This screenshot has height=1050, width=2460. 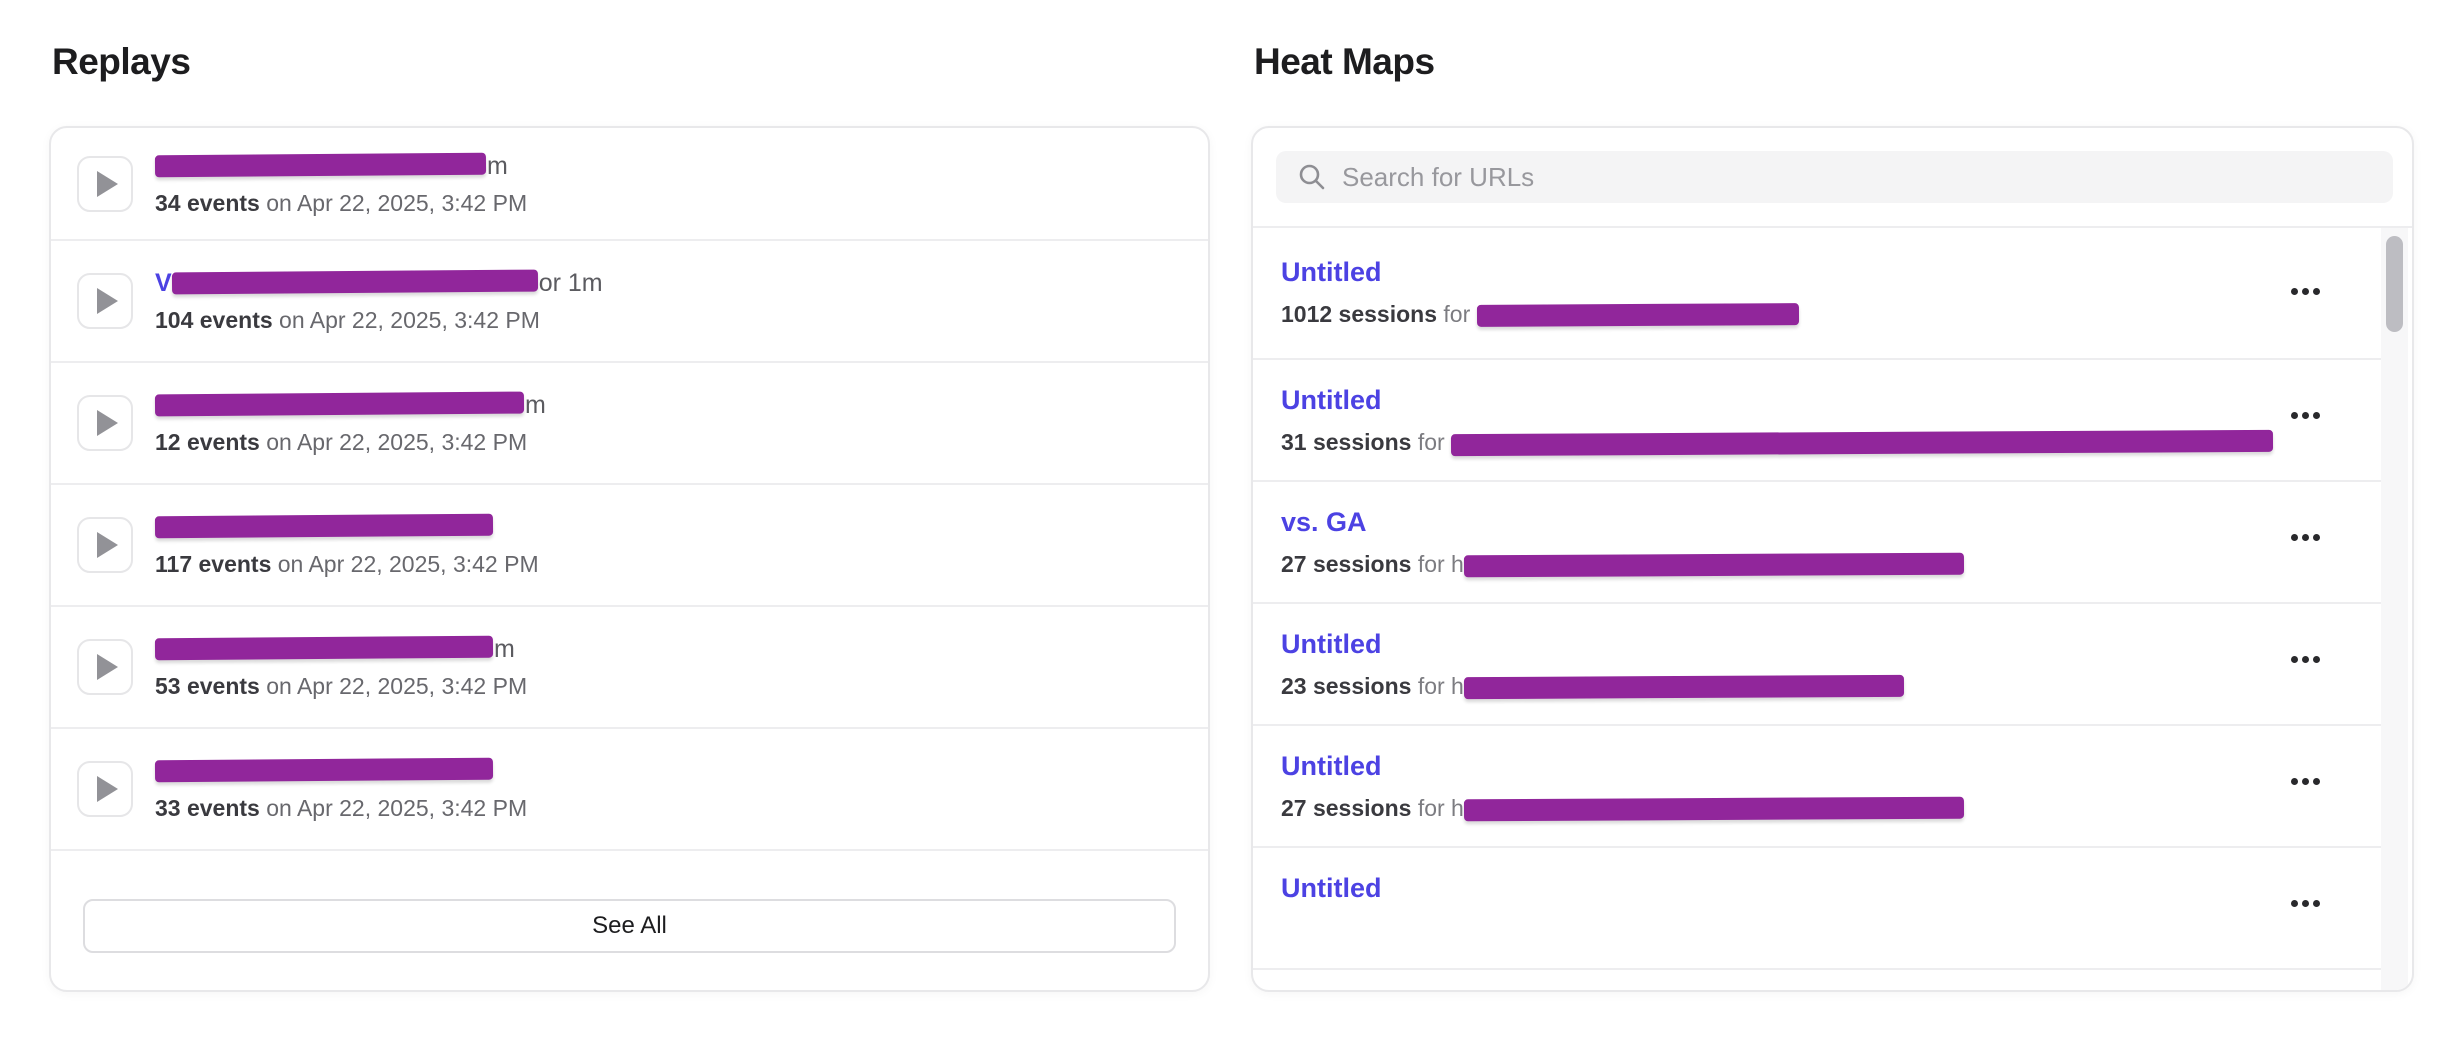 I want to click on visitor-name-peek: V, so click(x=163, y=283).